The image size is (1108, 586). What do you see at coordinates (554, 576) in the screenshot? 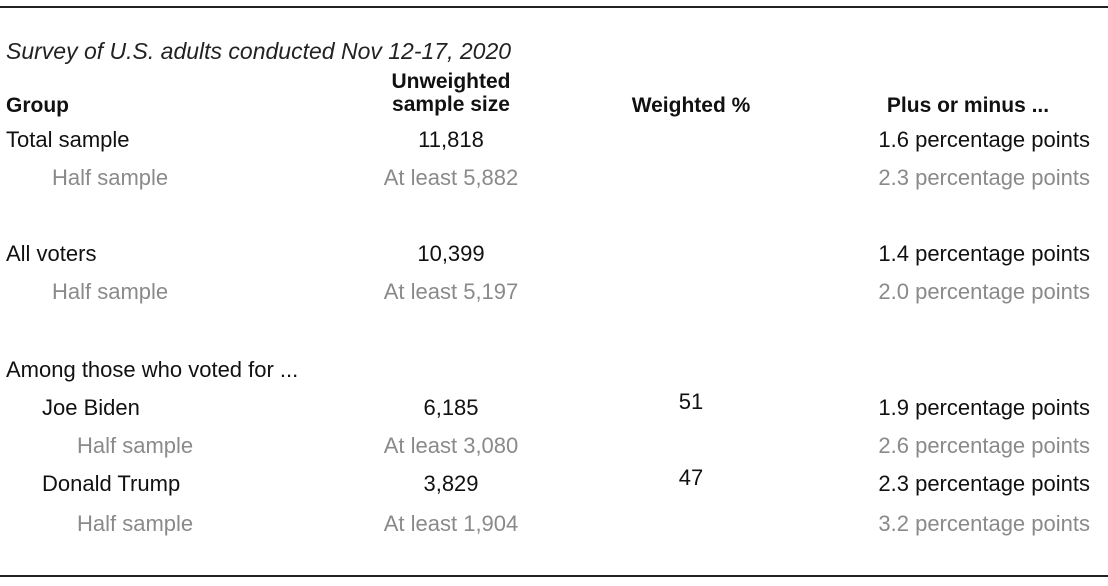
I see `bottom-rule` at bounding box center [554, 576].